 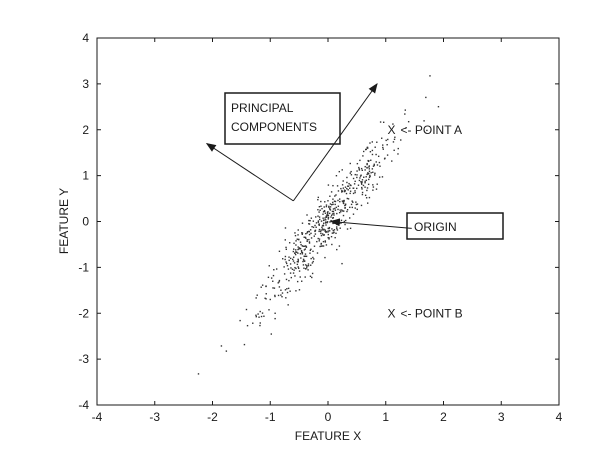 I want to click on principal-component-minor-arrow, so click(x=249, y=172).